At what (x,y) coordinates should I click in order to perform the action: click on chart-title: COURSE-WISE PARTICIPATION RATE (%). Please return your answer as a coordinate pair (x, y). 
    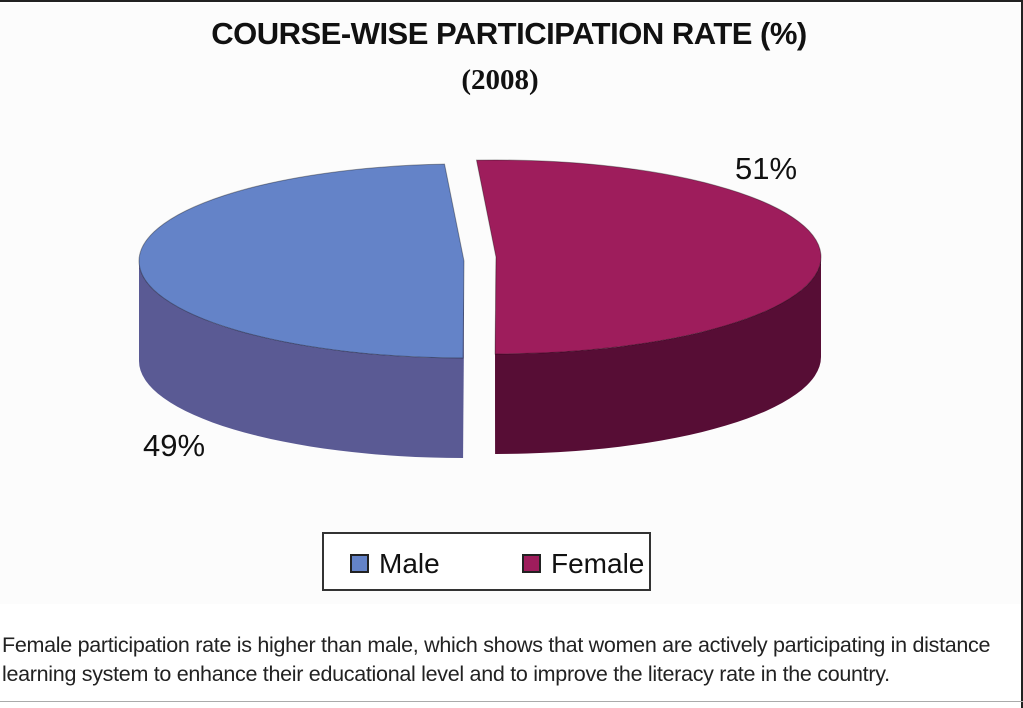
    Looking at the image, I should click on (509, 33).